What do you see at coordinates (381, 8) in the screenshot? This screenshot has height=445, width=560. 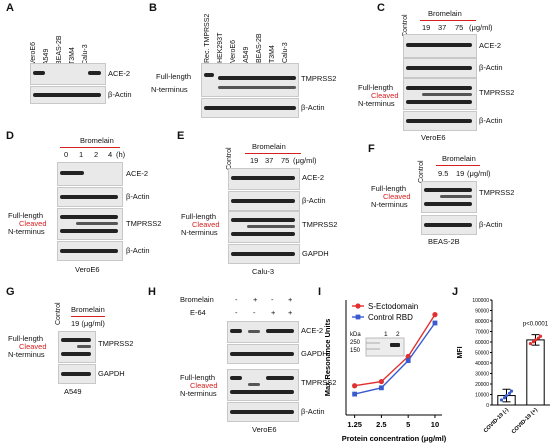 I see `panel-c-letter: C` at bounding box center [381, 8].